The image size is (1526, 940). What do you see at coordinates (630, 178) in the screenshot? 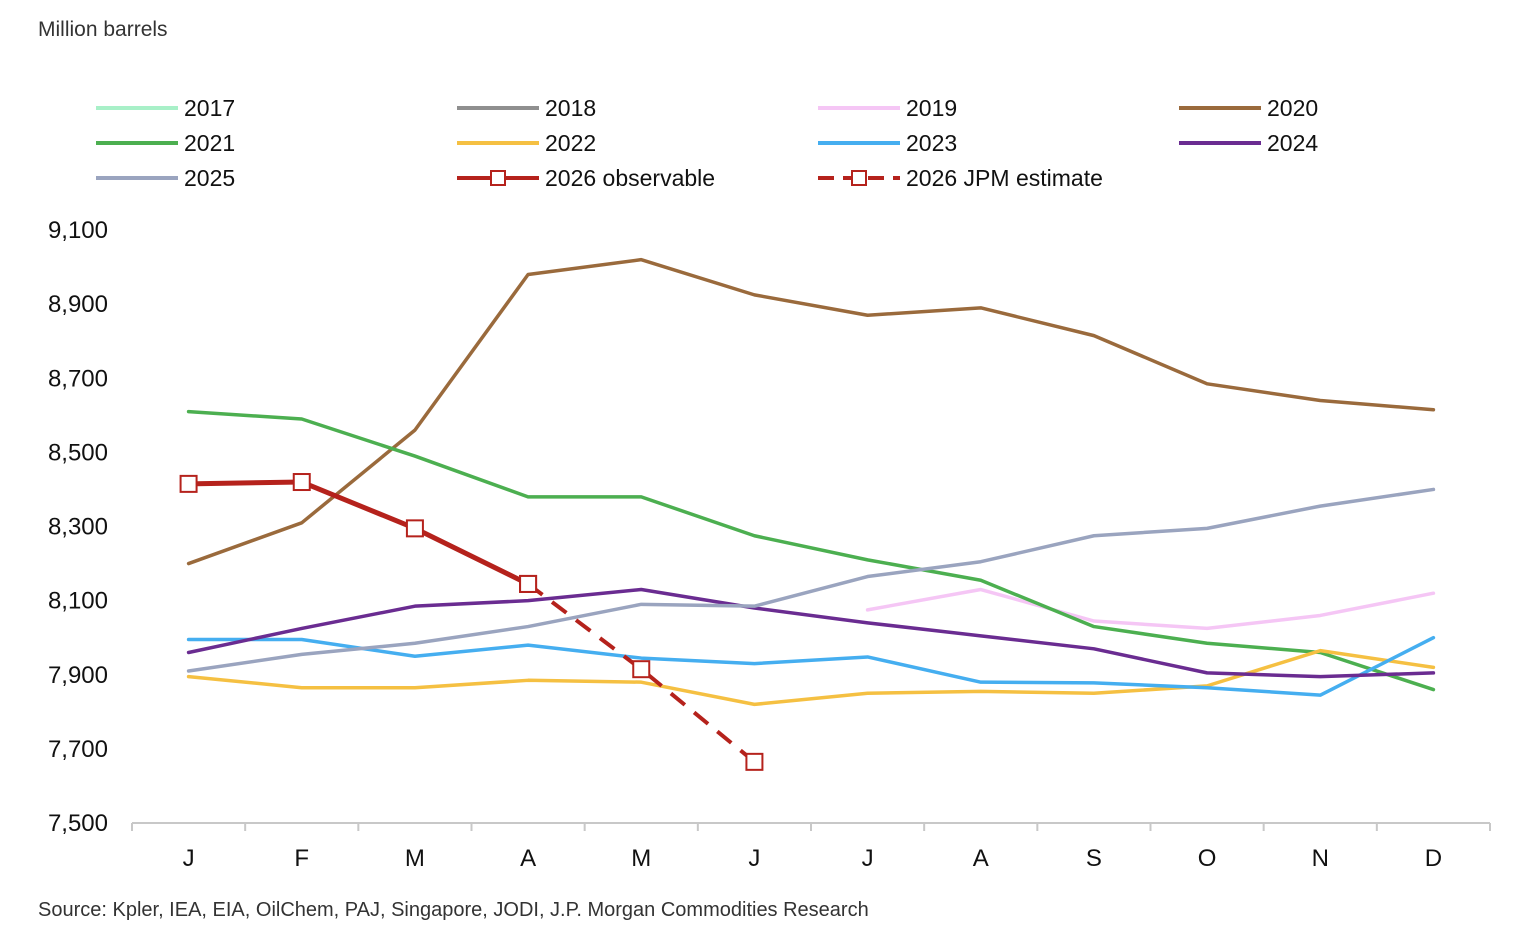
I see `legend-label: 2026 observable` at bounding box center [630, 178].